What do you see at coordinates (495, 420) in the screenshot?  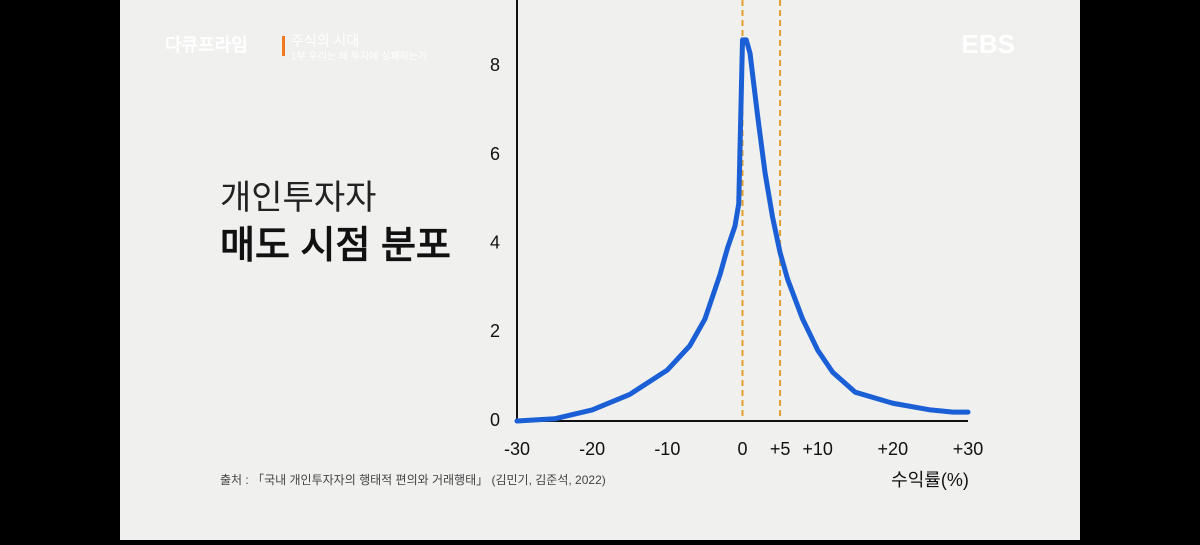 I see `y-tick-label: 0` at bounding box center [495, 420].